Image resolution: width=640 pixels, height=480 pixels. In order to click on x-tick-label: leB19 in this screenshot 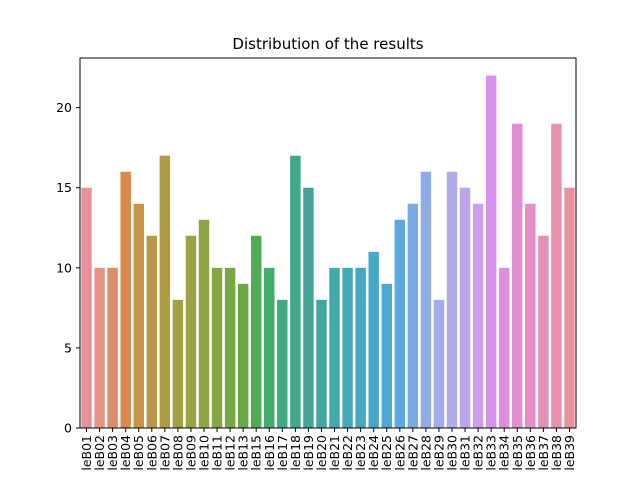, I will do `click(308, 453)`.